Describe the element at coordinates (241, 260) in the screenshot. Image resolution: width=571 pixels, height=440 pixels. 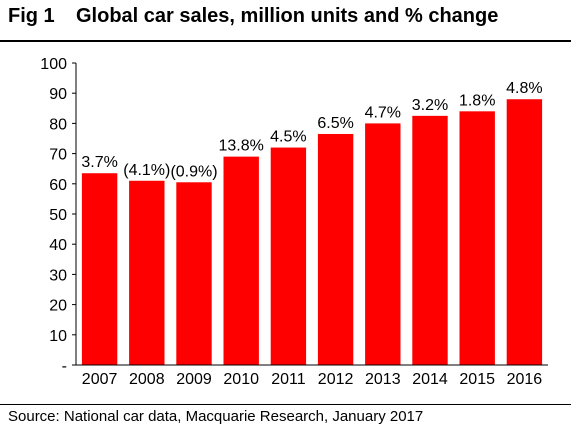
I see `bar-2010` at that location.